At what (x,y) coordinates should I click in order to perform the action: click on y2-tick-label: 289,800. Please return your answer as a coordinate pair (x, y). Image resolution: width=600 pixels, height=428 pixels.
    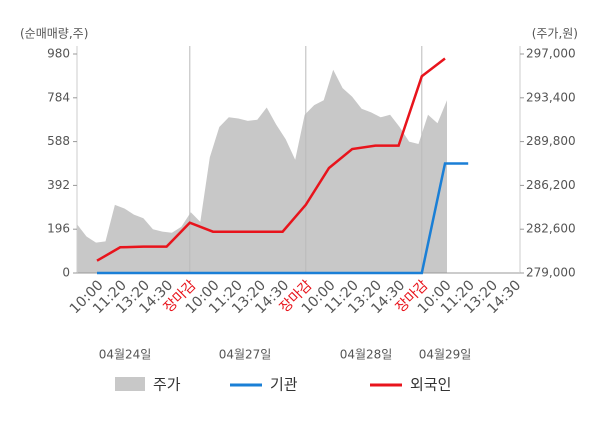
    Looking at the image, I should click on (551, 141).